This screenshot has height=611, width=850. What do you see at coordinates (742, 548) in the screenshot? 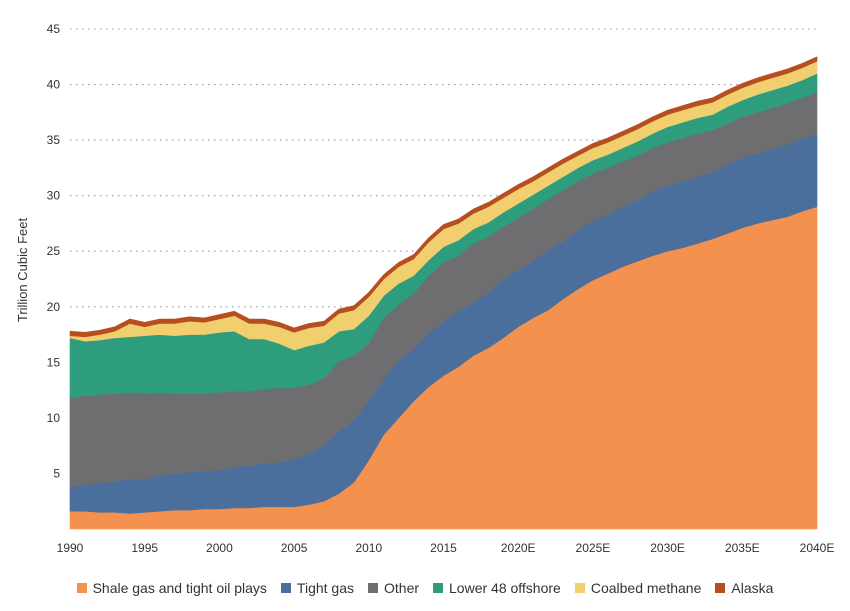
I see `x-tick-label: 2035E` at bounding box center [742, 548].